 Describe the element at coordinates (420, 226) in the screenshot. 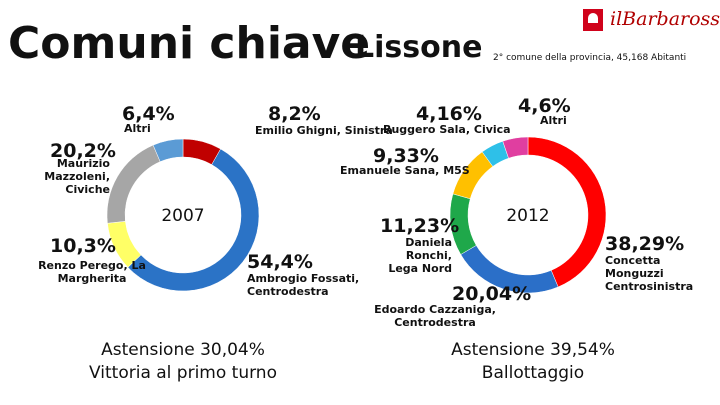

I see `value-label: 11,23%` at that location.